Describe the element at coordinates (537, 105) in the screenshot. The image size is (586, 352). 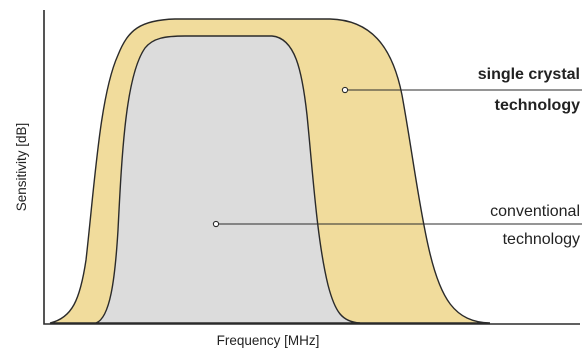
I see `single-crystal-label-line2: technology` at that location.